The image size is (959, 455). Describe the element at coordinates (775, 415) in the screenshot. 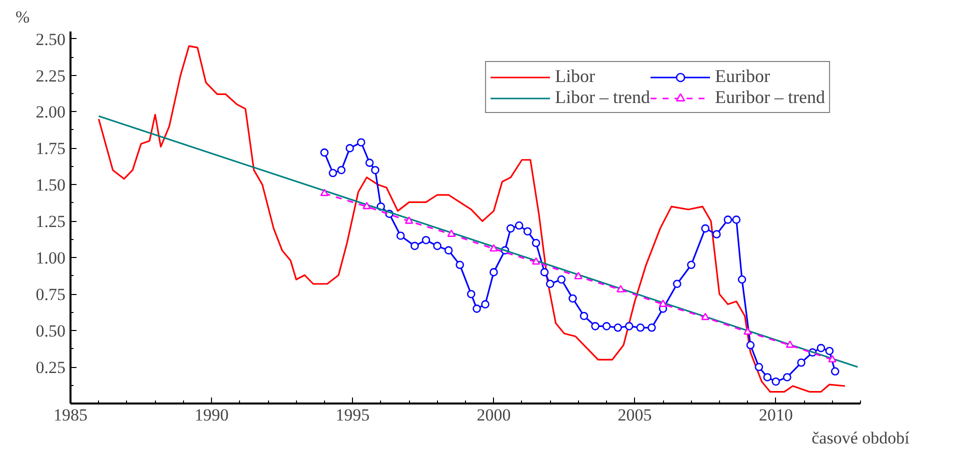

I see `x-tick-label: 2010` at that location.